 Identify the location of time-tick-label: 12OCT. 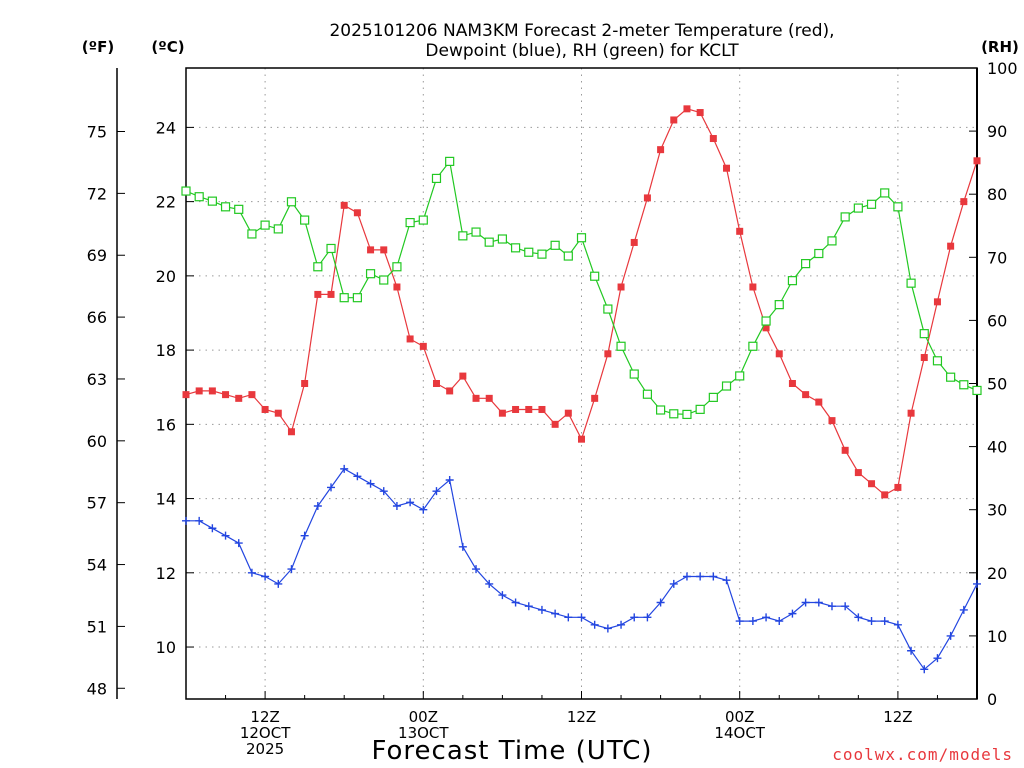
(265, 733).